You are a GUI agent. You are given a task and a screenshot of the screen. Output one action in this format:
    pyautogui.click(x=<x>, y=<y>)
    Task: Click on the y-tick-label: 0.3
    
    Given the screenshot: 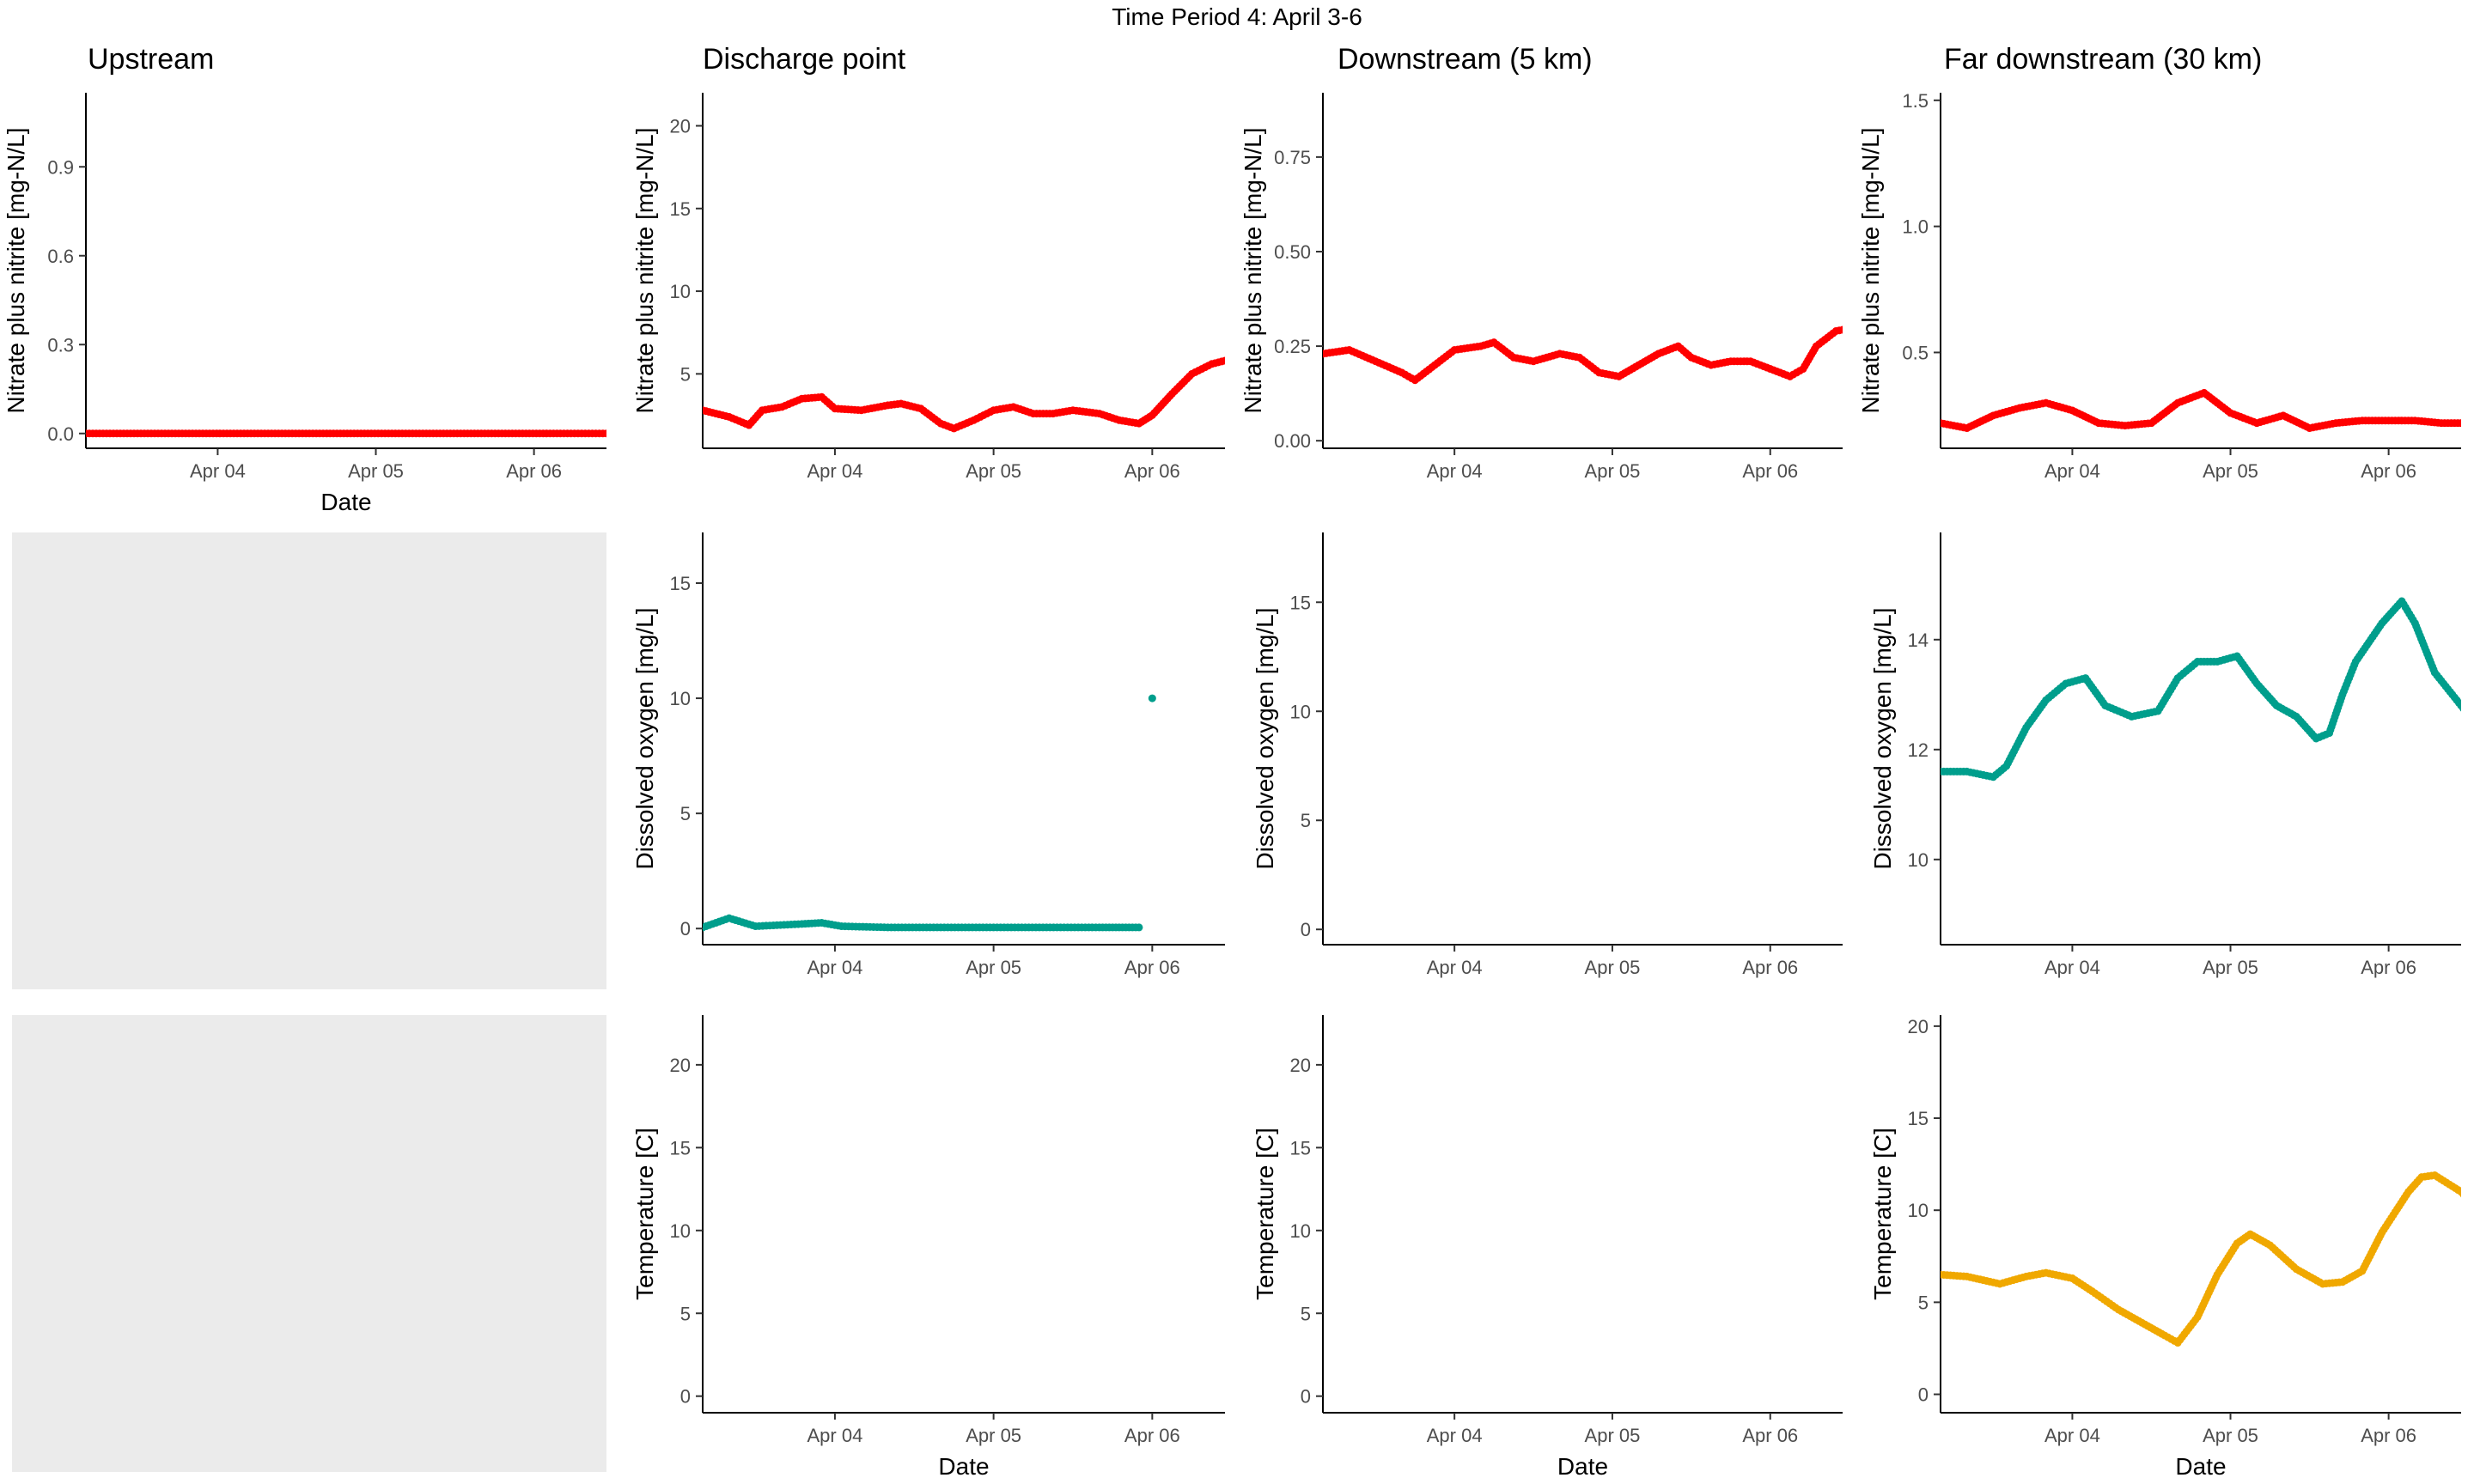 What is the action you would take?
    pyautogui.click(x=60, y=345)
    